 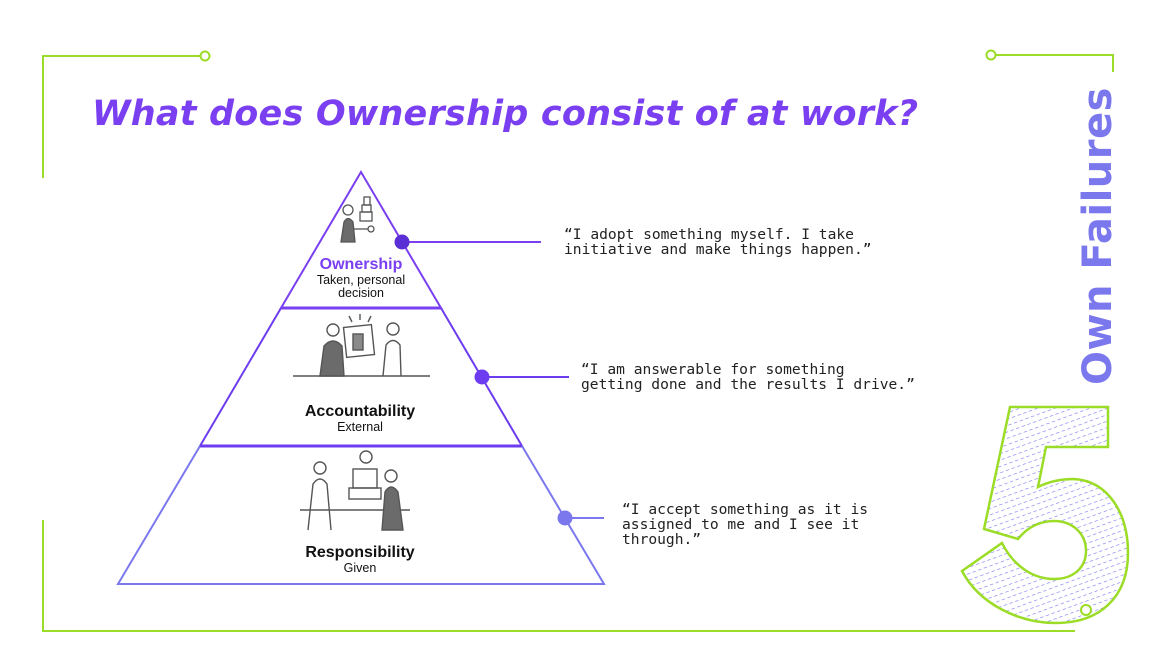 I want to click on connector-dot-accountability, so click(x=482, y=377).